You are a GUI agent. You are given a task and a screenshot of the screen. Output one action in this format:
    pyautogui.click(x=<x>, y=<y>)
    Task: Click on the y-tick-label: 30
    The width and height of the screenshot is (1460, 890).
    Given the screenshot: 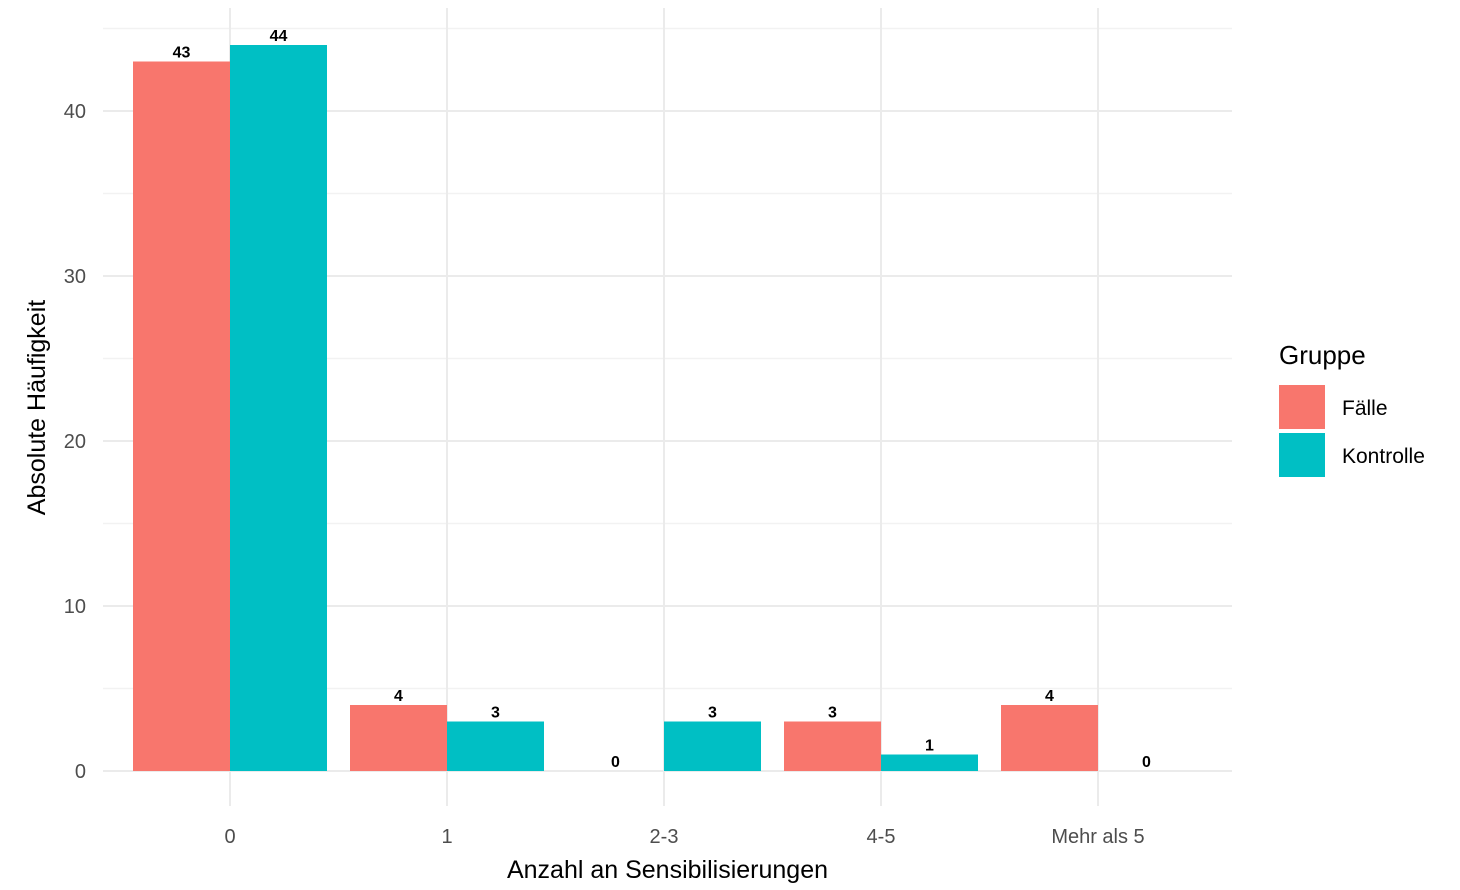 What is the action you would take?
    pyautogui.click(x=75, y=277)
    